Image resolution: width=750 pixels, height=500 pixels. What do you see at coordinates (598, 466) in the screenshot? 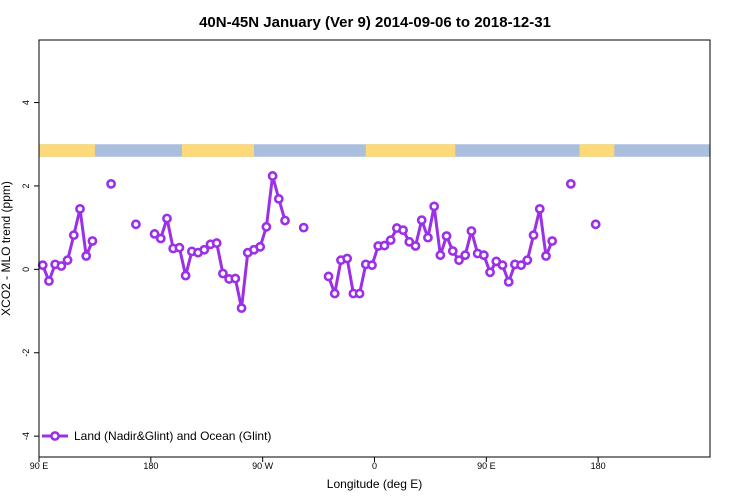
I see `x-tick-label-5: 180` at bounding box center [598, 466].